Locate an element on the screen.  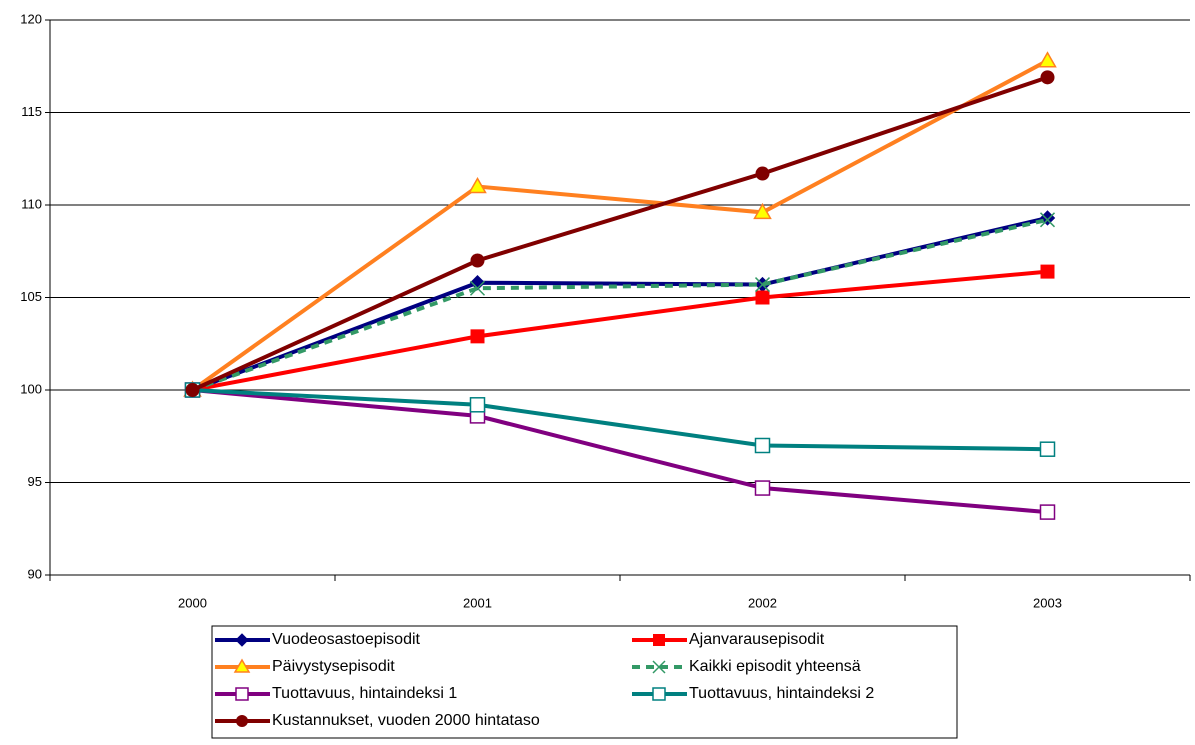
legend-label: Tuottavuus, hintaindeksi 2 is located at coordinates (781, 693).